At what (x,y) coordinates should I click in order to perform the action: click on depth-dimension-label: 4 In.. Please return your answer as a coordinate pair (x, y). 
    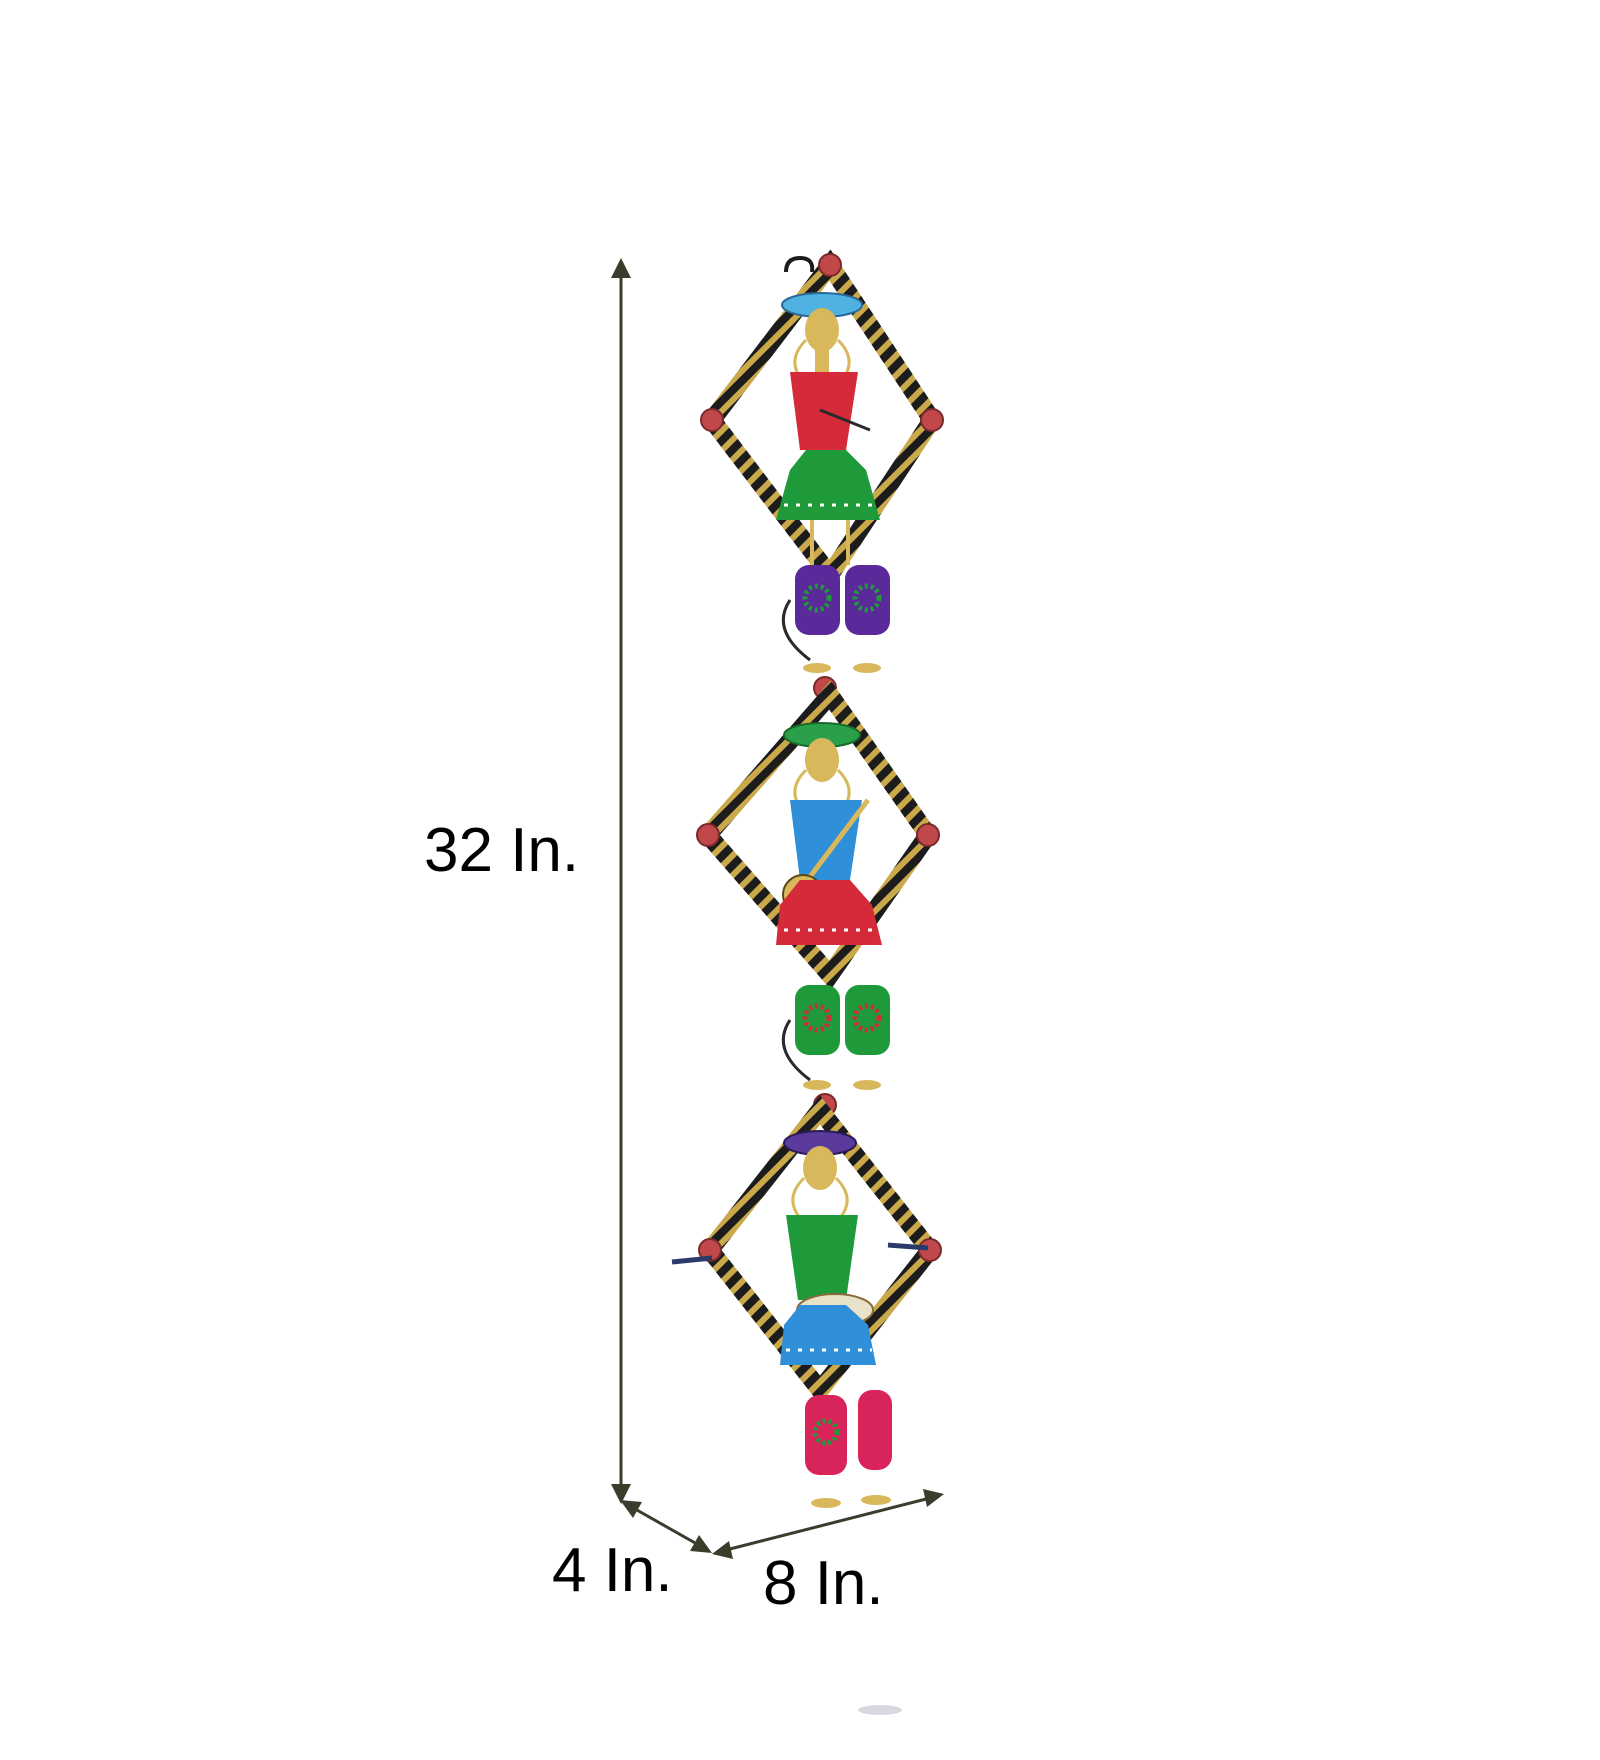
    Looking at the image, I should click on (612, 1570).